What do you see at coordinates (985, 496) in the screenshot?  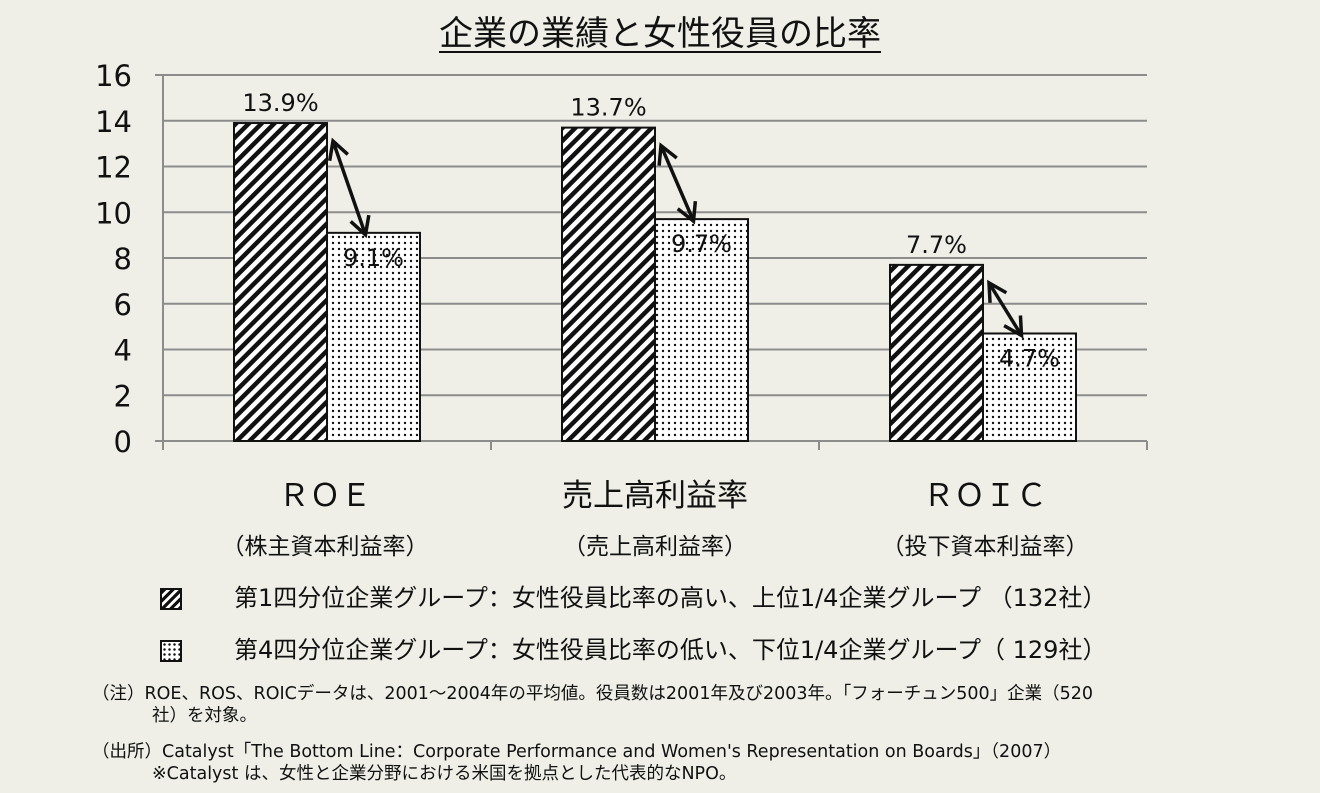 I see `category-main: ＲＯＩＣ` at bounding box center [985, 496].